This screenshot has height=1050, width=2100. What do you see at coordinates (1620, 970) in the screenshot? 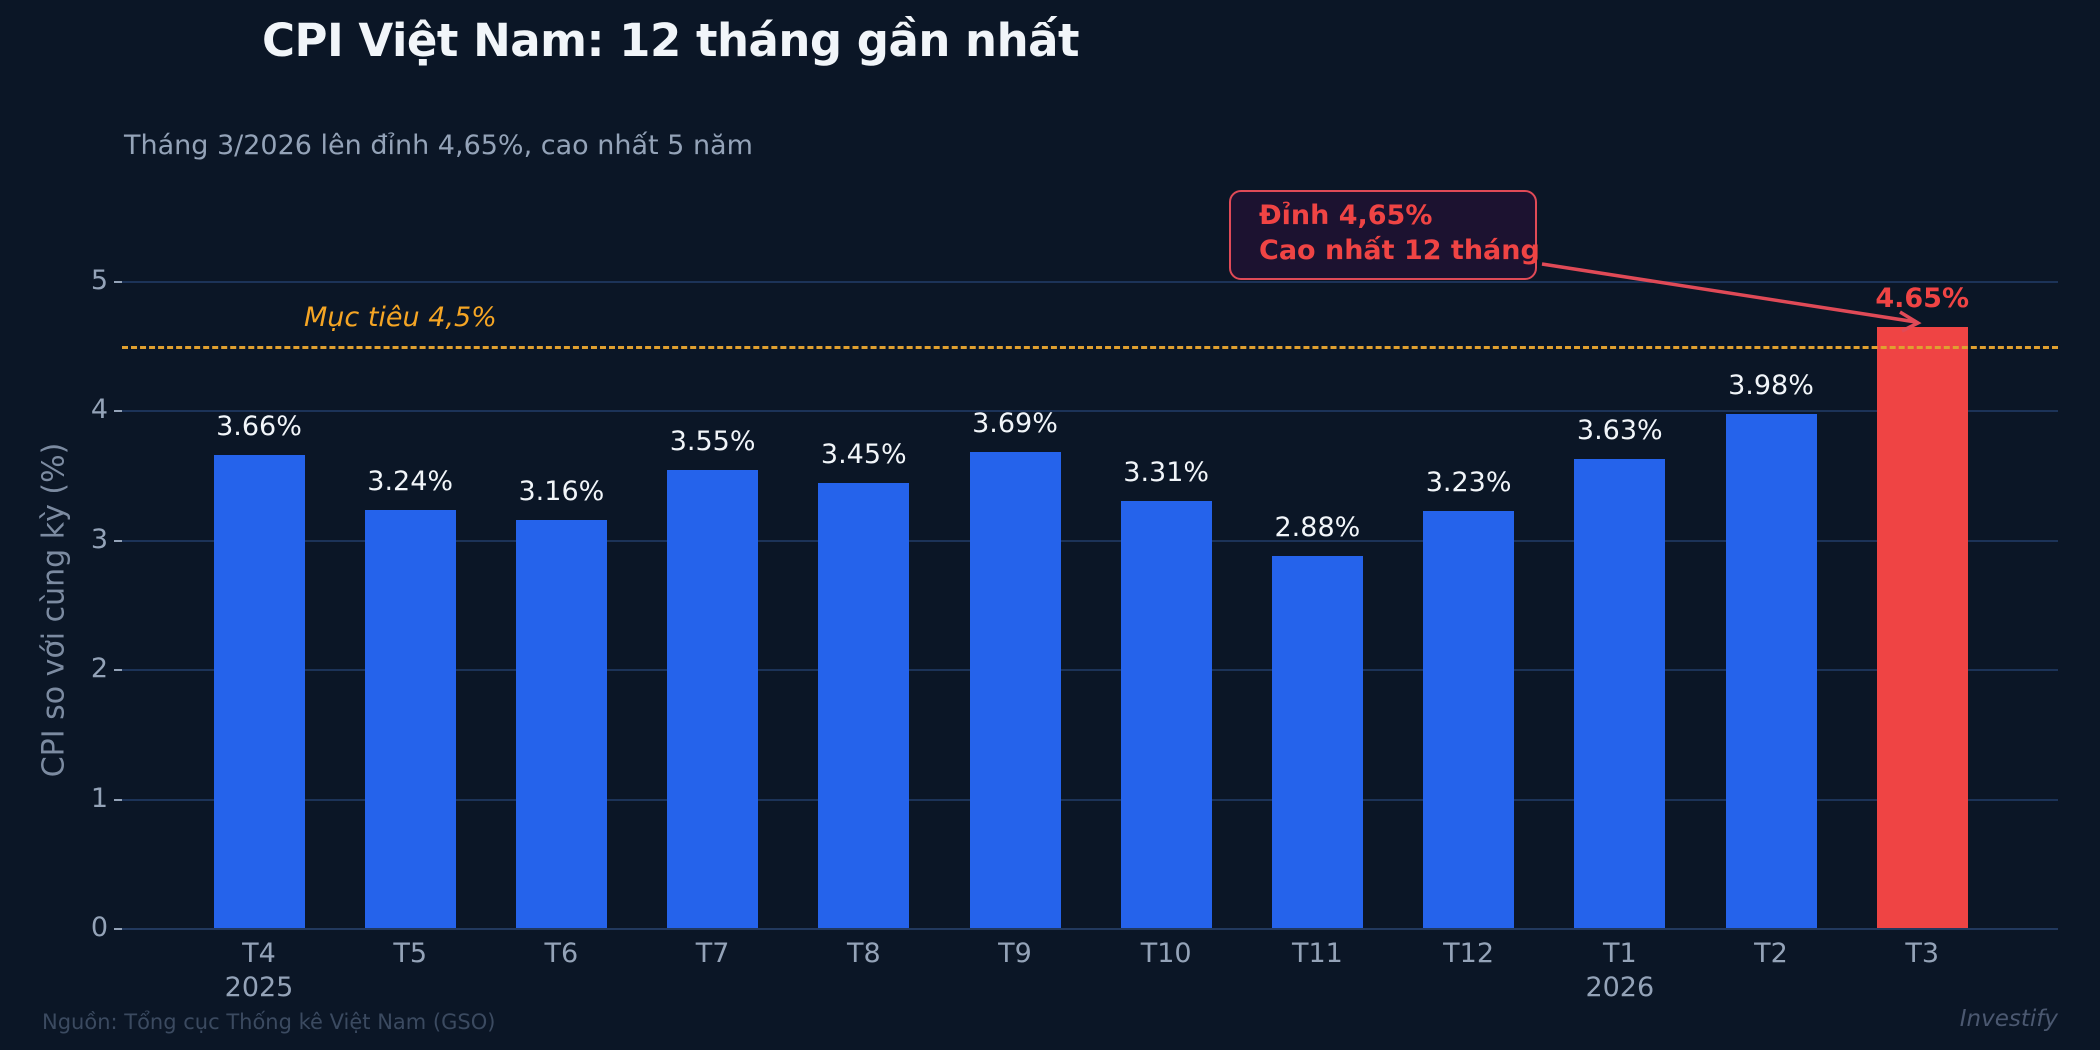
I see `x-tick-label: T1 2026` at bounding box center [1620, 970].